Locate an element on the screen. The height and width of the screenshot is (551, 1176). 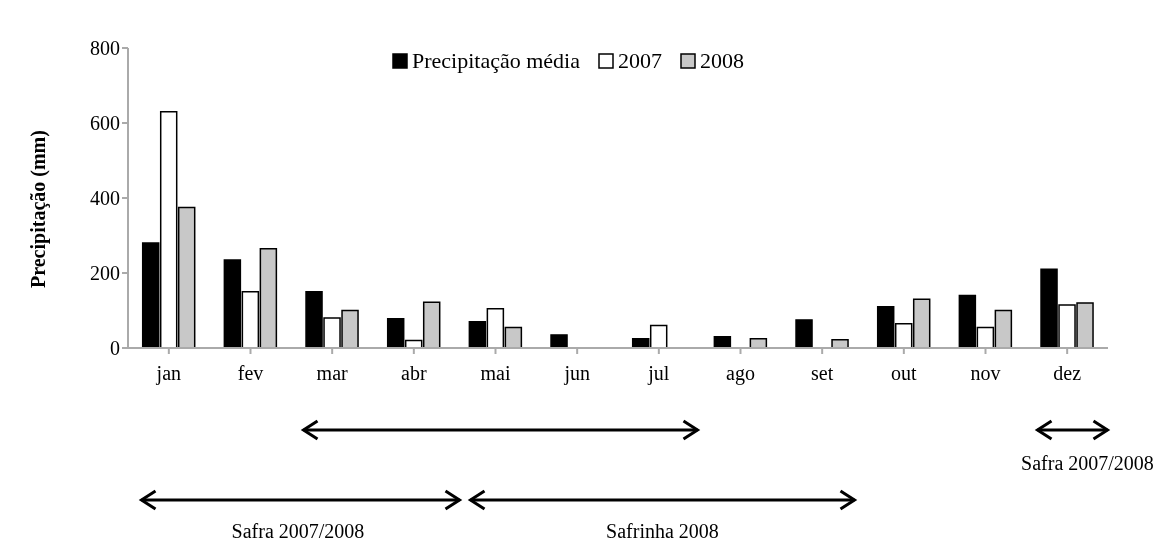
y-tick-label: 800 is located at coordinates (105, 48).